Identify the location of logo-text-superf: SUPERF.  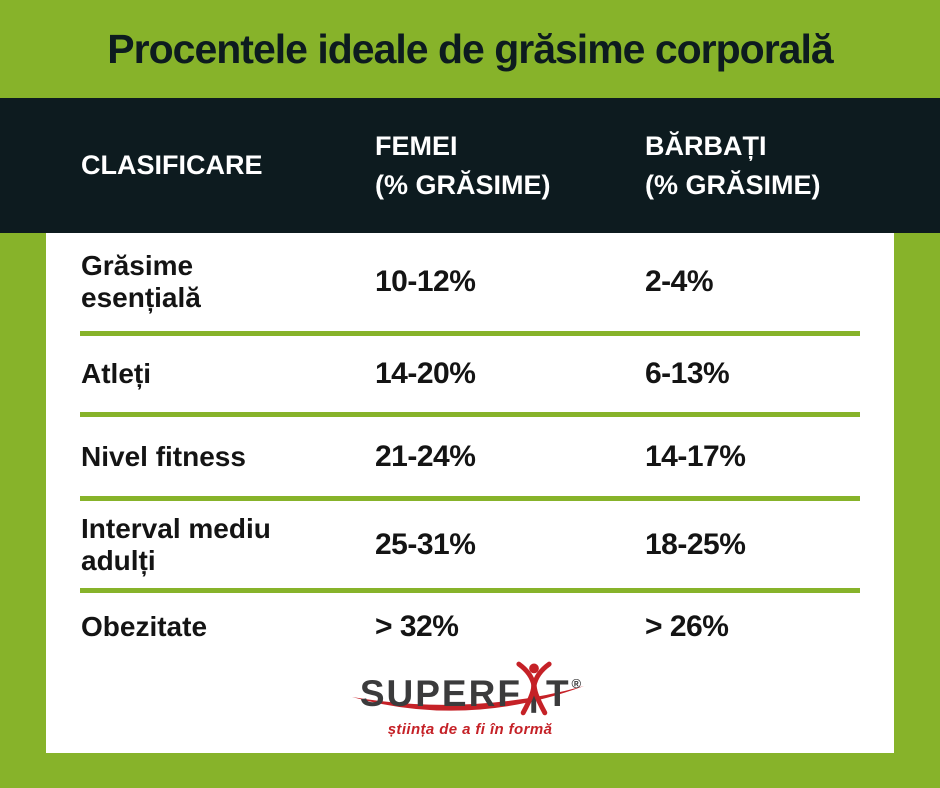
(440, 693).